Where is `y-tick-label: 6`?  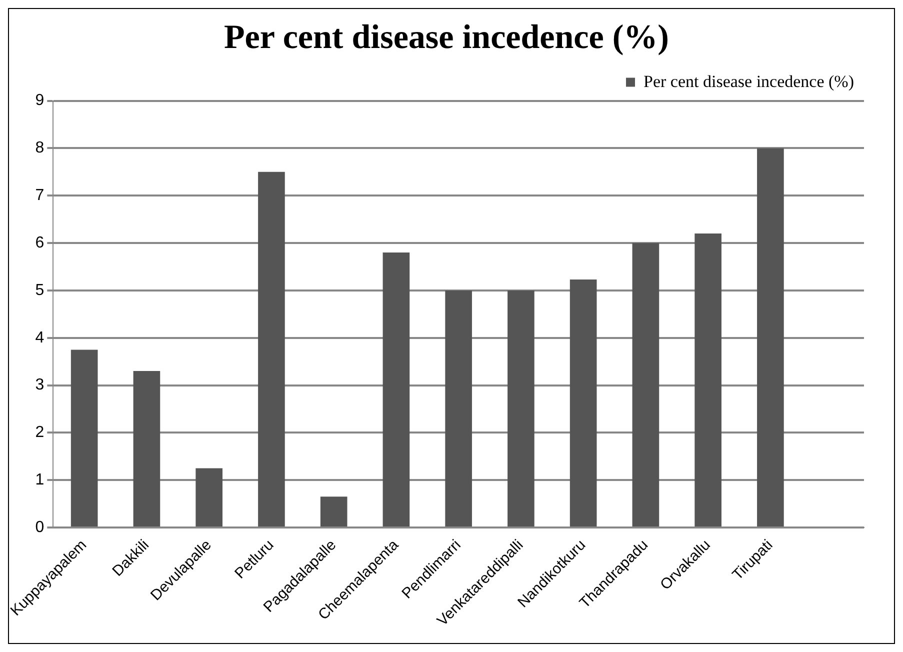
y-tick-label: 6 is located at coordinates (39, 243).